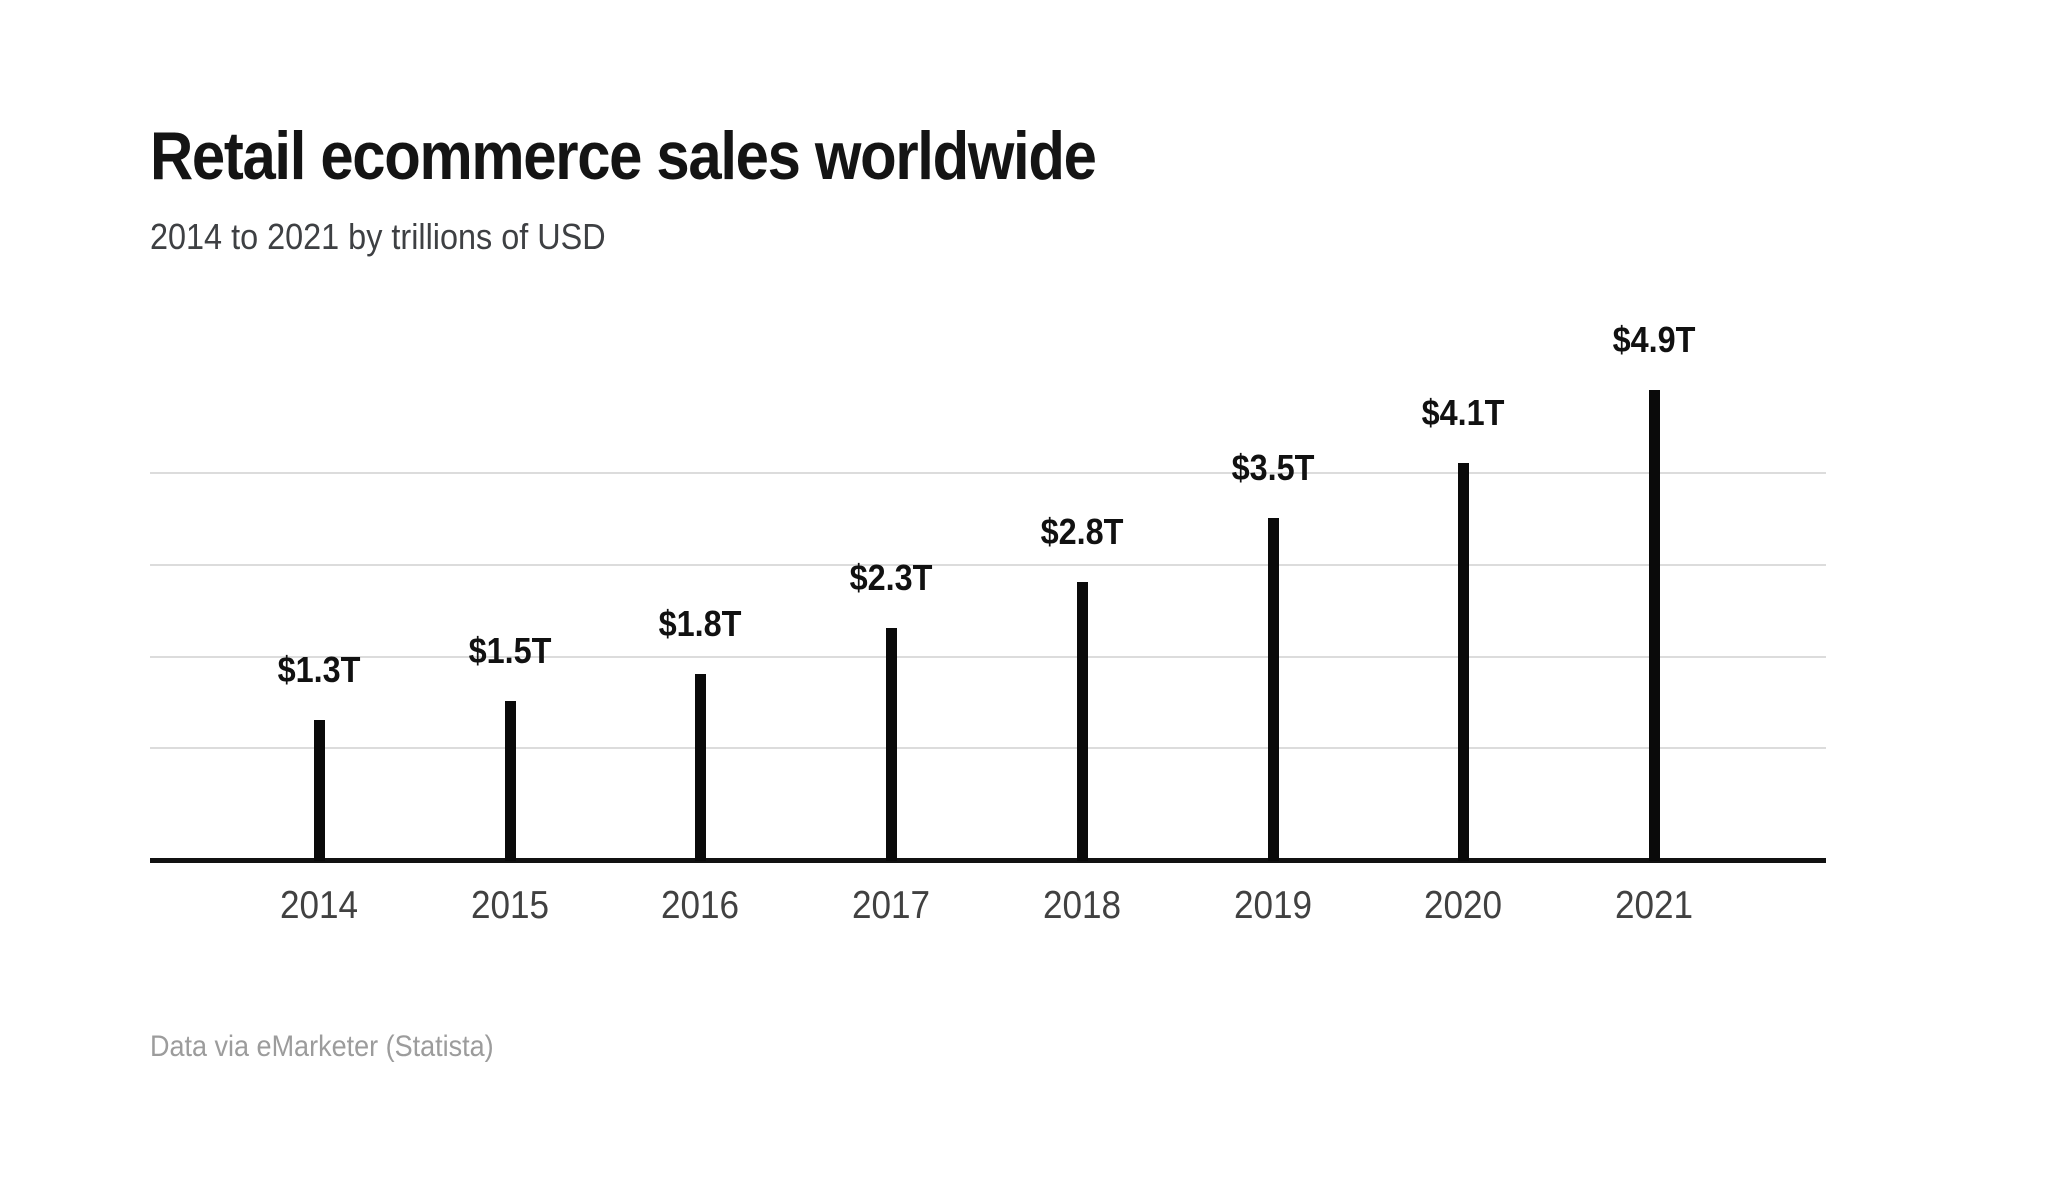 Image resolution: width=2048 pixels, height=1188 pixels. What do you see at coordinates (1273, 905) in the screenshot?
I see `x-tick-label: 2019` at bounding box center [1273, 905].